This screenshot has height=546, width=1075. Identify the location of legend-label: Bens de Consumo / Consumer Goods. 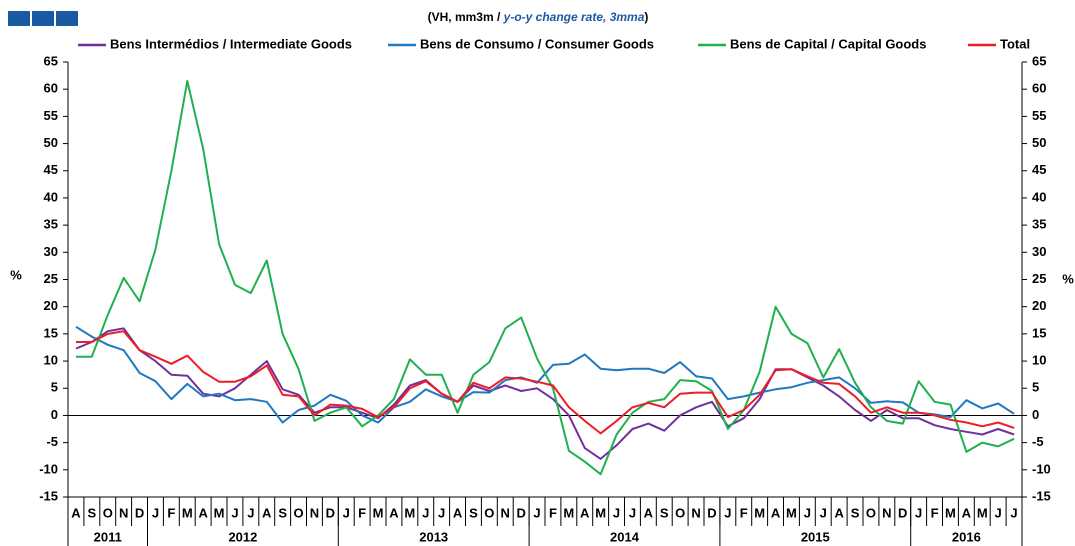
(537, 43).